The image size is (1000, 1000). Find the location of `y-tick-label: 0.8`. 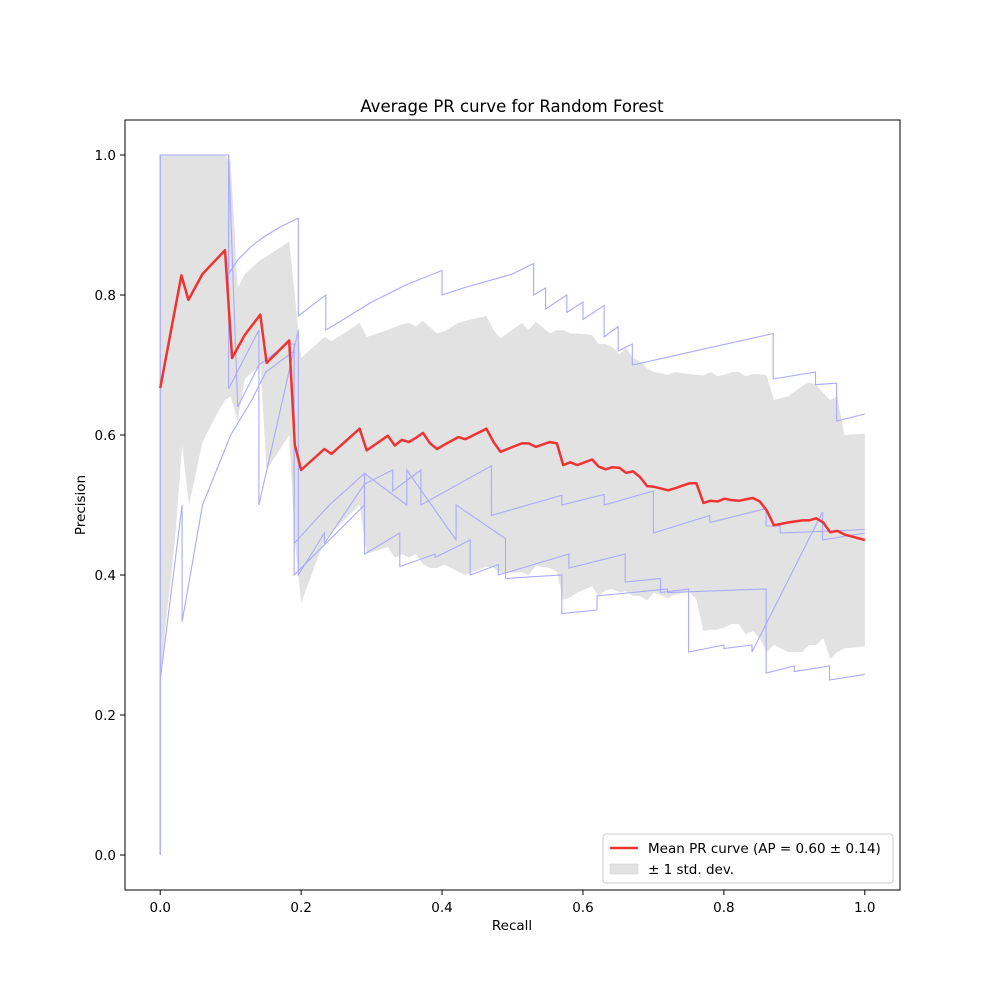

y-tick-label: 0.8 is located at coordinates (105, 296).